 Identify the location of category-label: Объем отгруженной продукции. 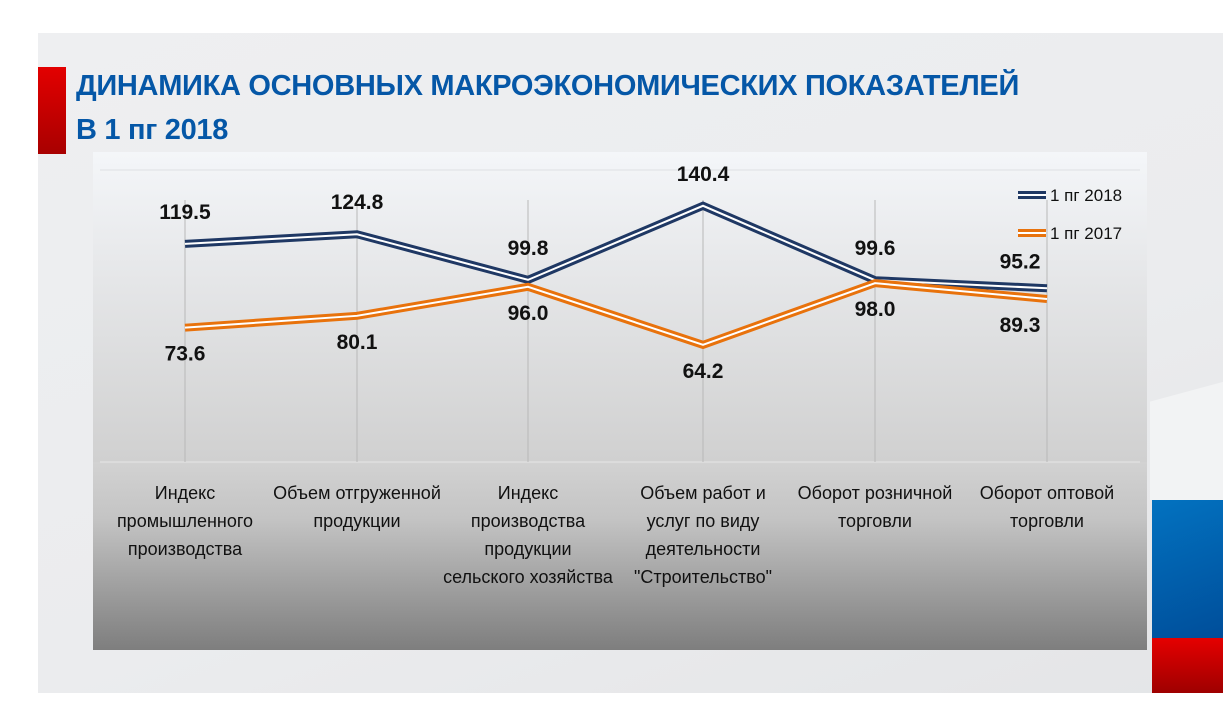
(357, 507).